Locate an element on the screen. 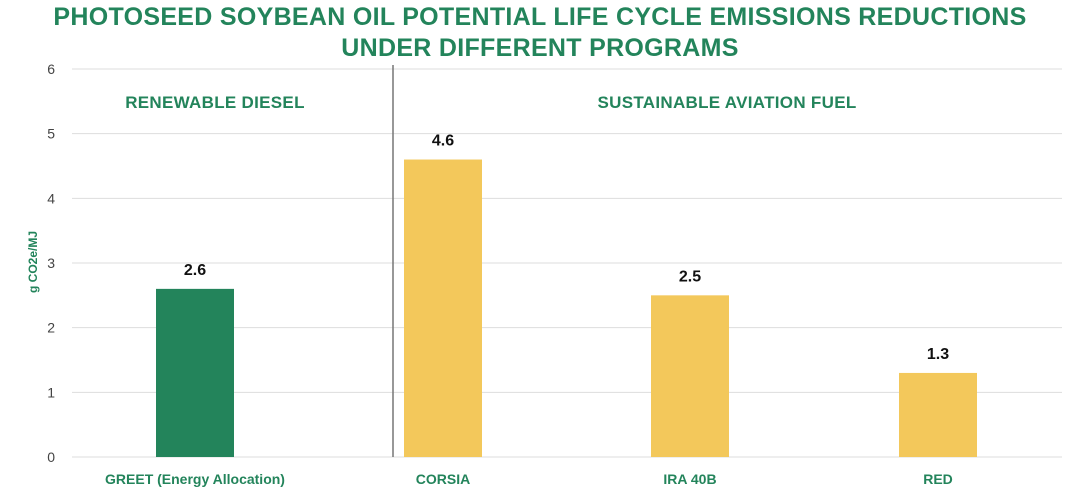 The image size is (1080, 500). group-label-0: RENEWABLE DIESEL is located at coordinates (215, 102).